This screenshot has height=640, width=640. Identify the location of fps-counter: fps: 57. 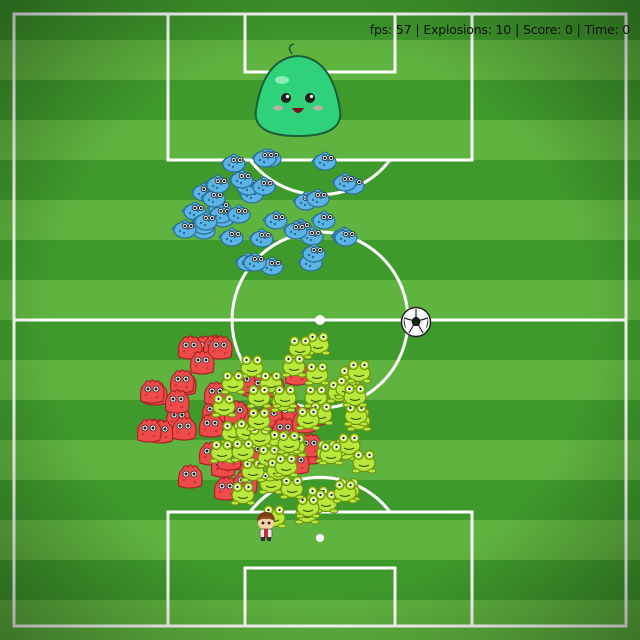
(390, 29).